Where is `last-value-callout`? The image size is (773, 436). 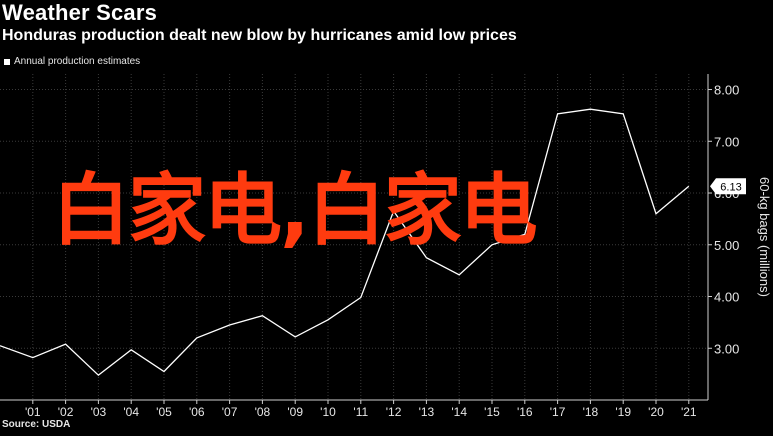 last-value-callout is located at coordinates (728, 186).